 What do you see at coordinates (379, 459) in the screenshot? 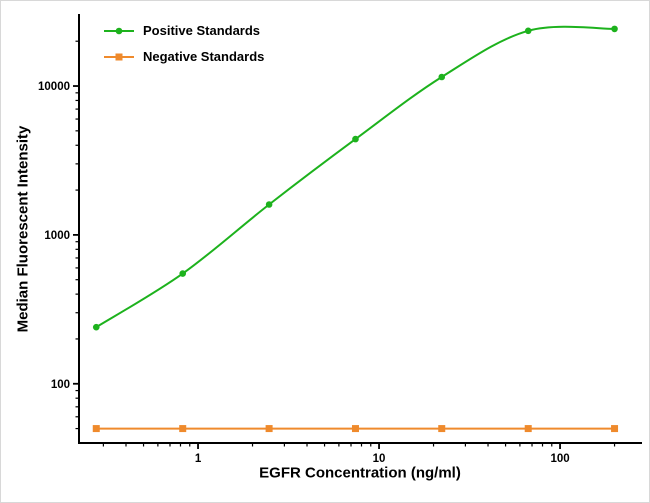
I see `x-tick-label: 10` at bounding box center [379, 459].